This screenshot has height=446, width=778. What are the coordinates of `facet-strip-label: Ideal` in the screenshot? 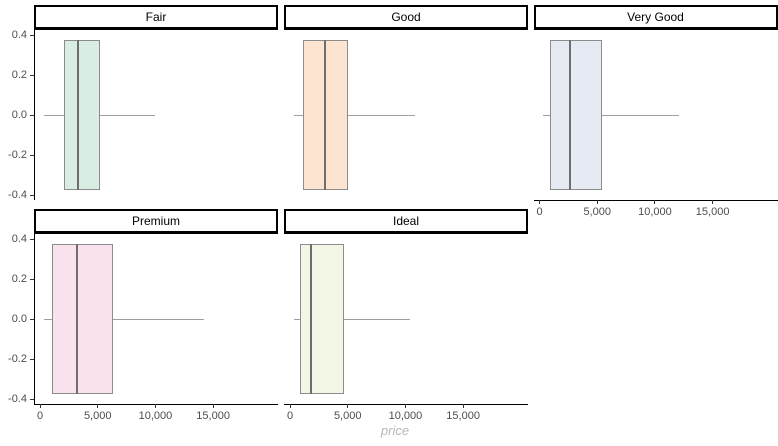 It's located at (406, 221).